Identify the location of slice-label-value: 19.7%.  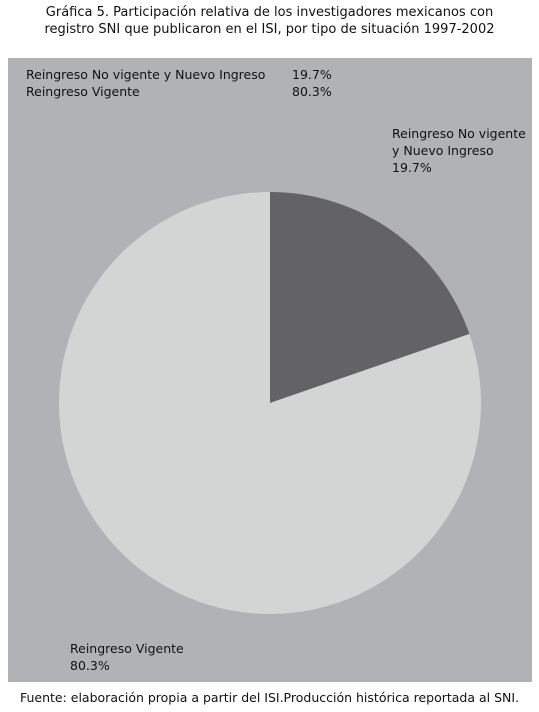
(412, 167).